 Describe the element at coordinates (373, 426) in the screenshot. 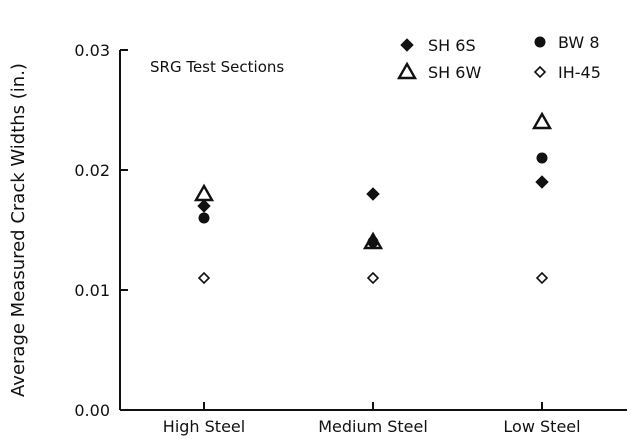

I see `x-category-label: Medium Steel` at that location.